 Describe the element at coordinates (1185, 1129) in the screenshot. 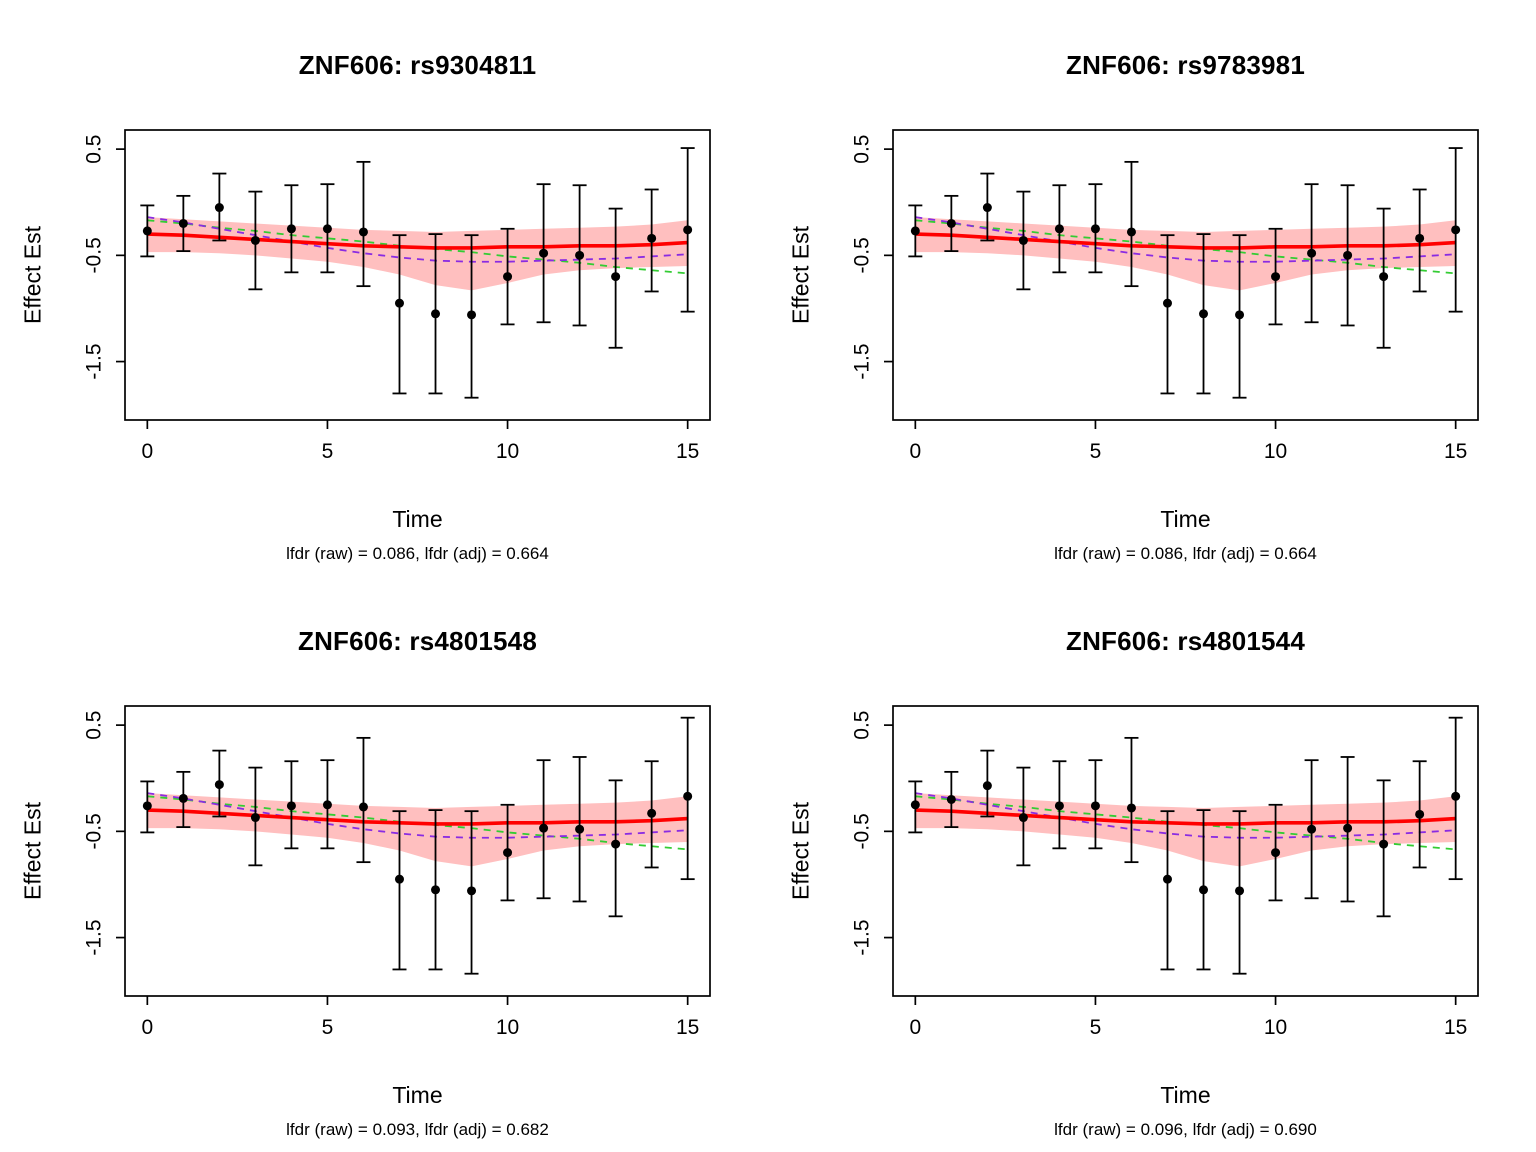

I see `lfdr-subtitle: lfdr (raw) = 0.096, lfdr (adj) = 0.690` at that location.